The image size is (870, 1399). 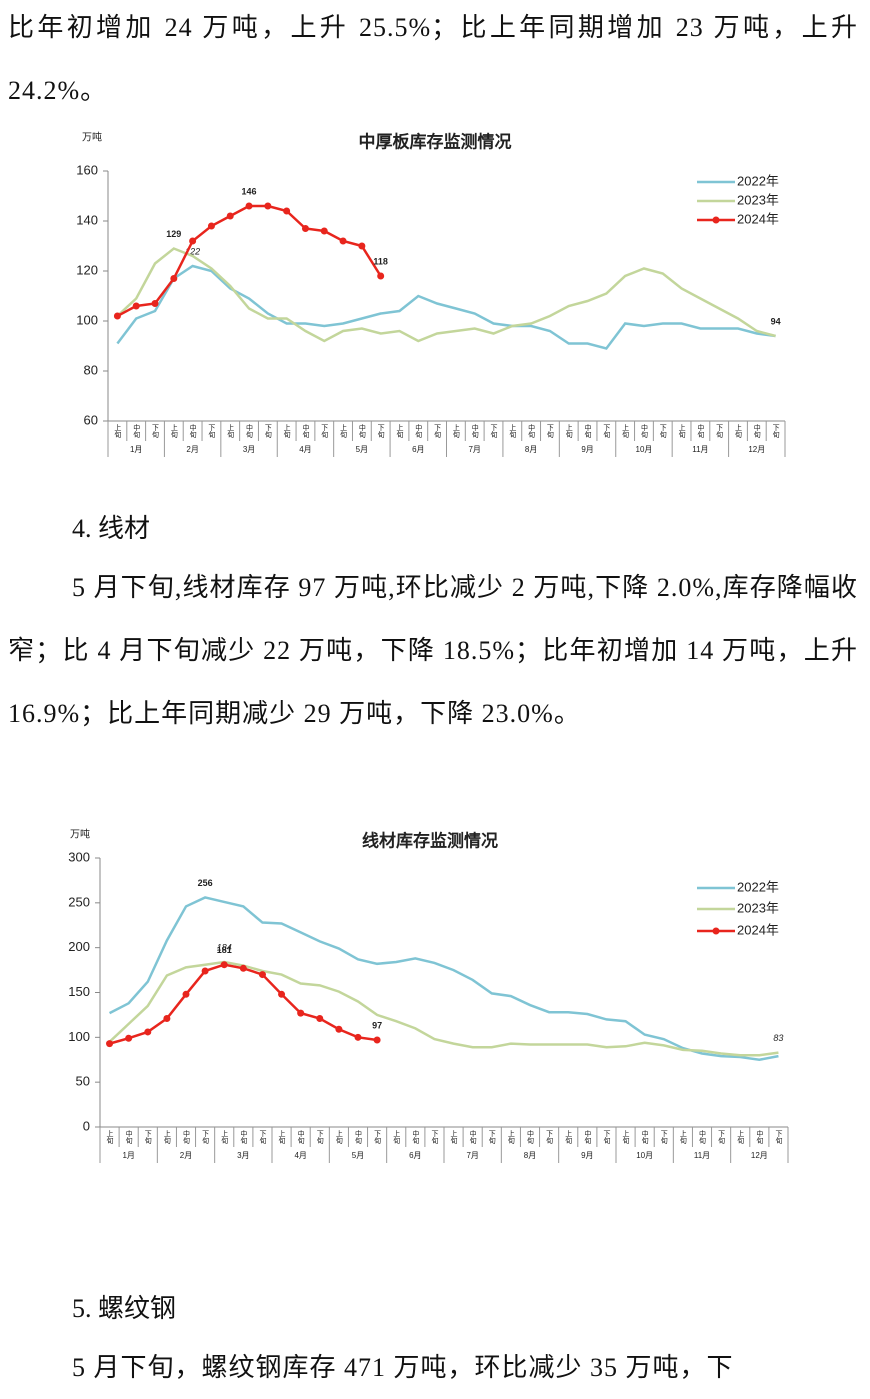 I want to click on month-label: 2月, so click(x=192, y=449).